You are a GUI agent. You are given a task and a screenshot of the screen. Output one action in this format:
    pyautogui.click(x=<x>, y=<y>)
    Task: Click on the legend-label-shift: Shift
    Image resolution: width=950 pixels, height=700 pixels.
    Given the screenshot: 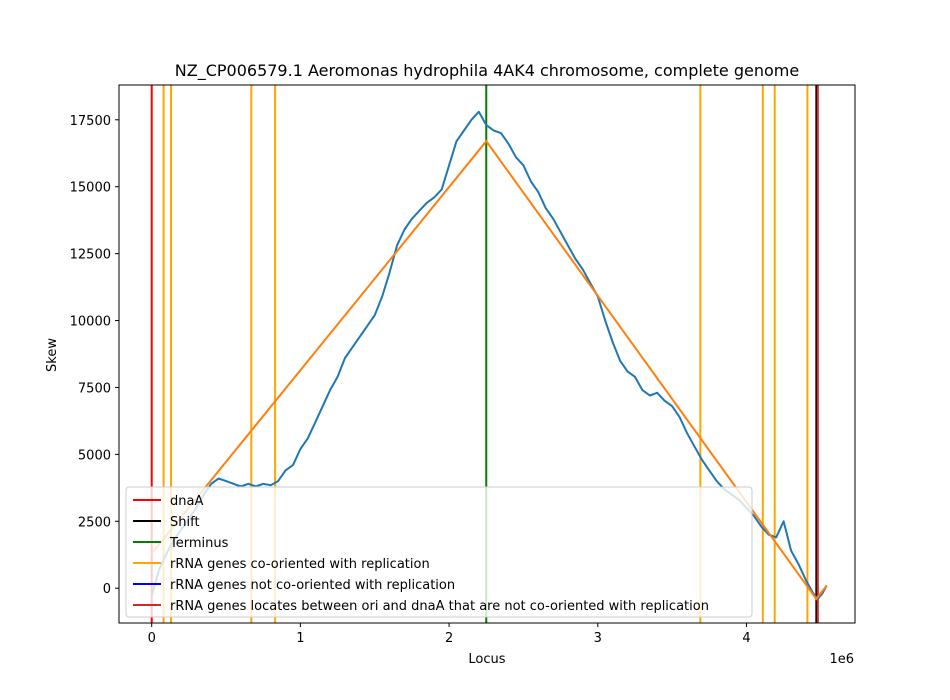 What is the action you would take?
    pyautogui.click(x=185, y=522)
    